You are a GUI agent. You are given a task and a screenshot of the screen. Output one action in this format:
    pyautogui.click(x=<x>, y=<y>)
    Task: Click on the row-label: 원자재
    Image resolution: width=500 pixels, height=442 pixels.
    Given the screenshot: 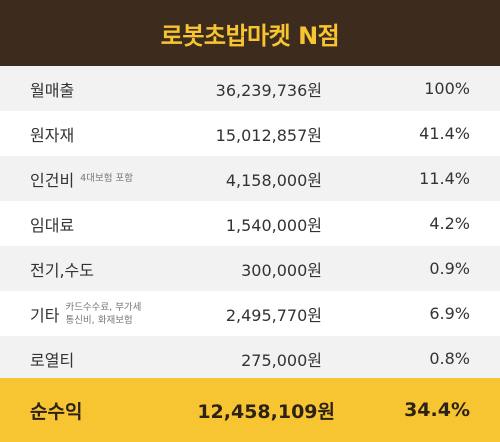 What is the action you would take?
    pyautogui.click(x=52, y=134)
    